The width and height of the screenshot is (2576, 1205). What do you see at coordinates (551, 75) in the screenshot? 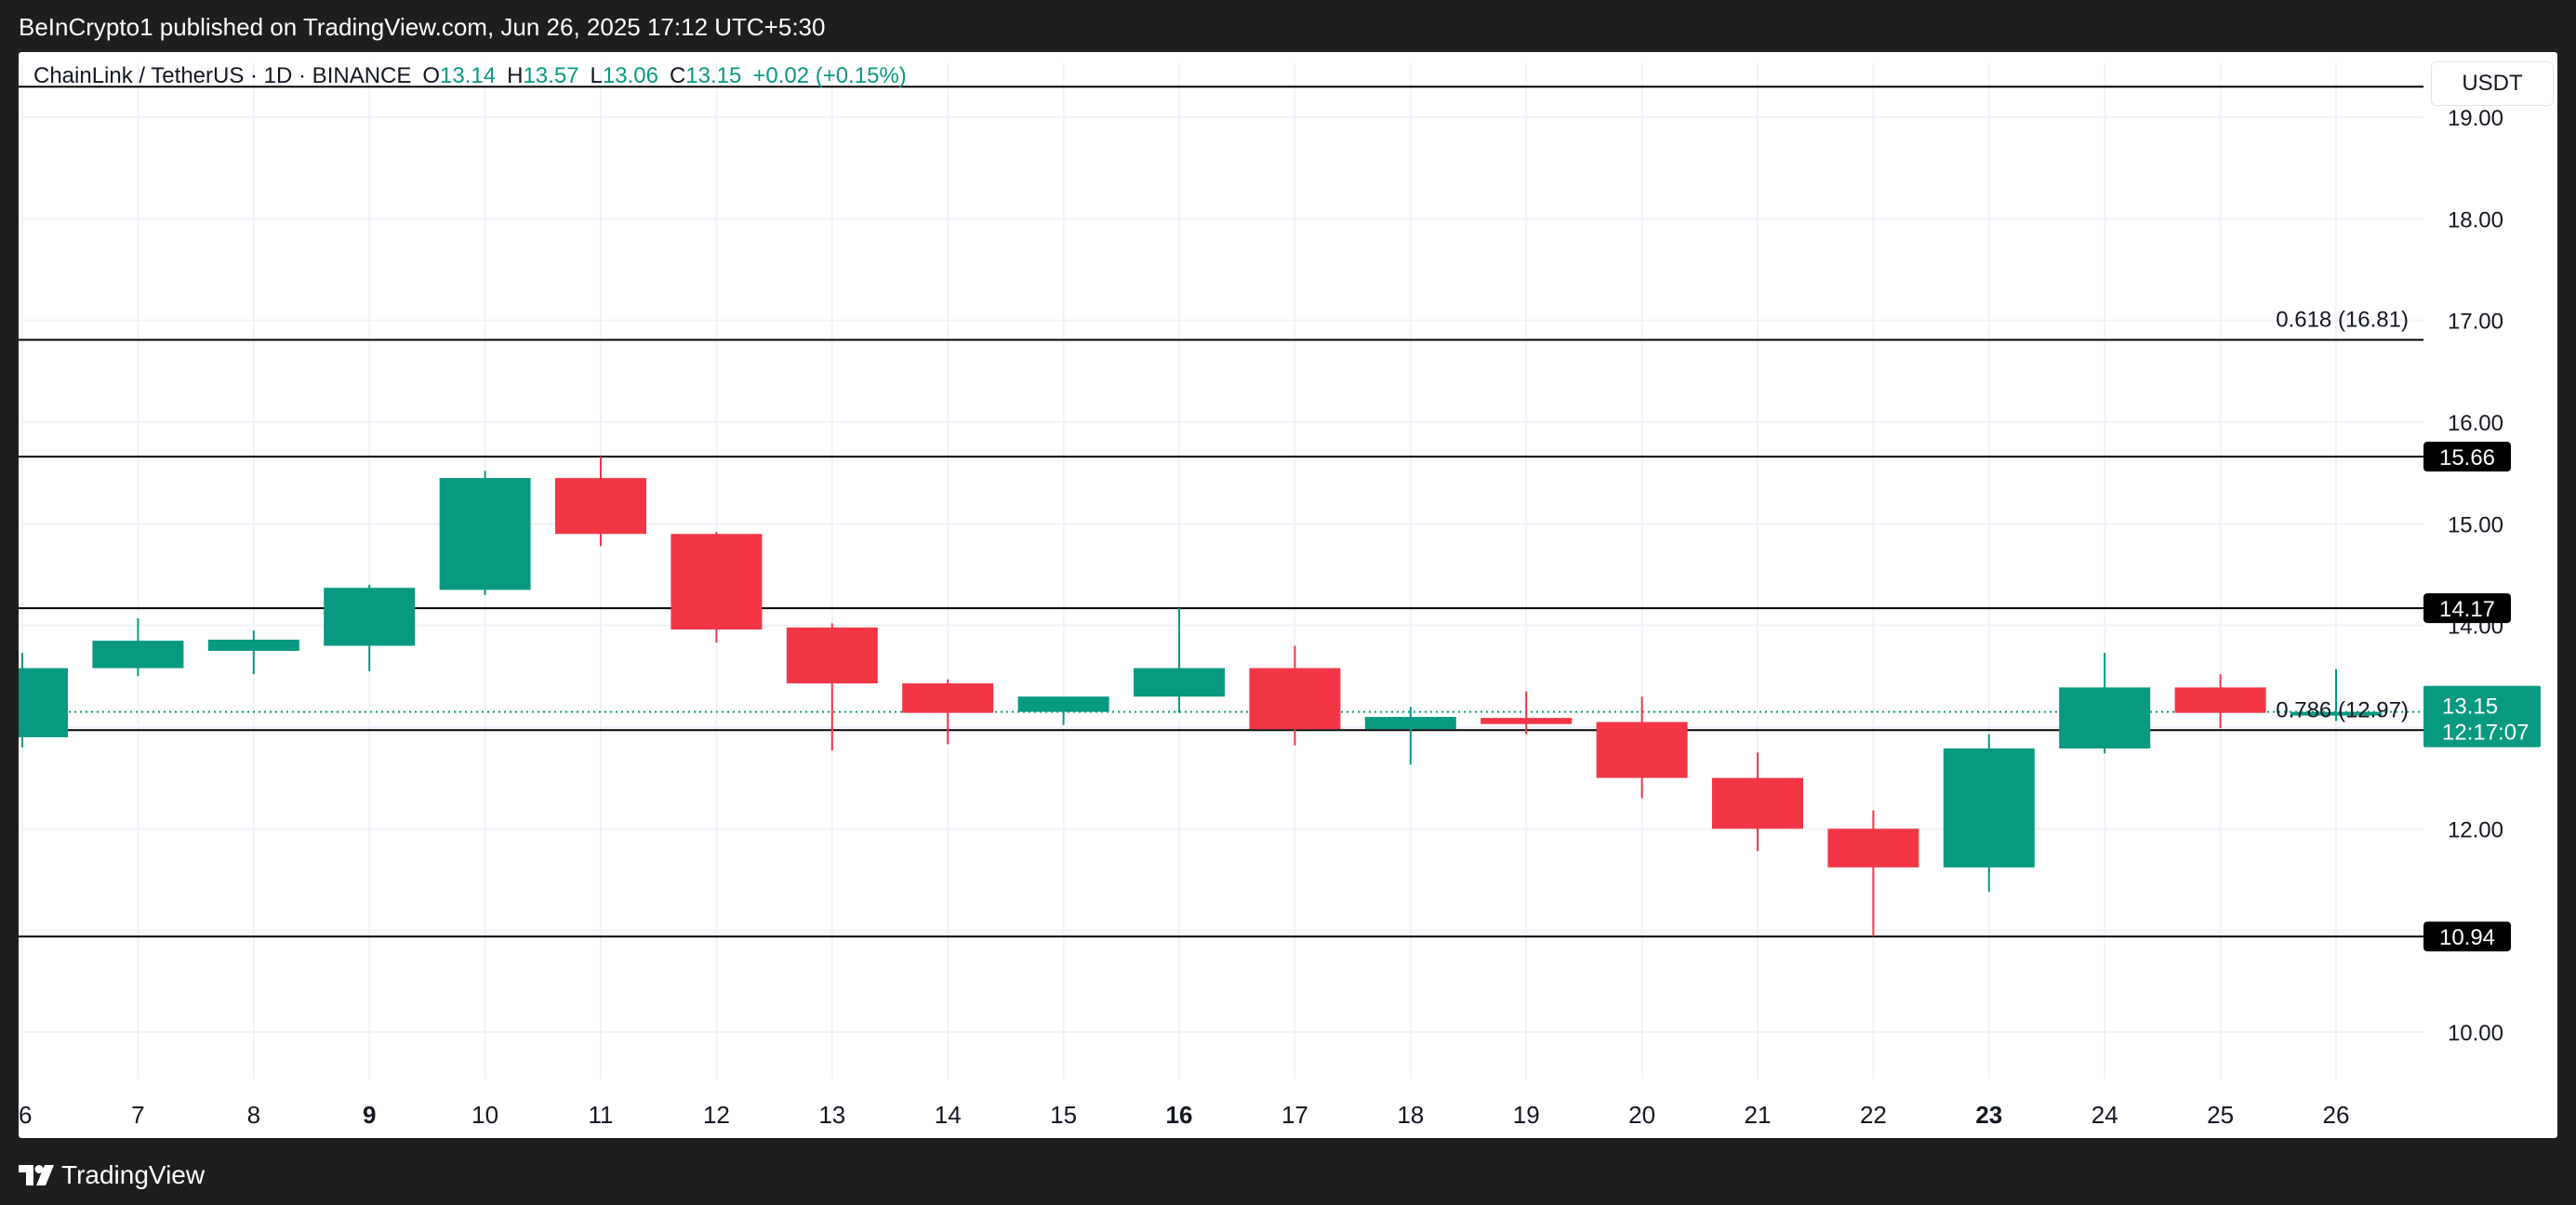
I see `high-value: 13.57` at bounding box center [551, 75].